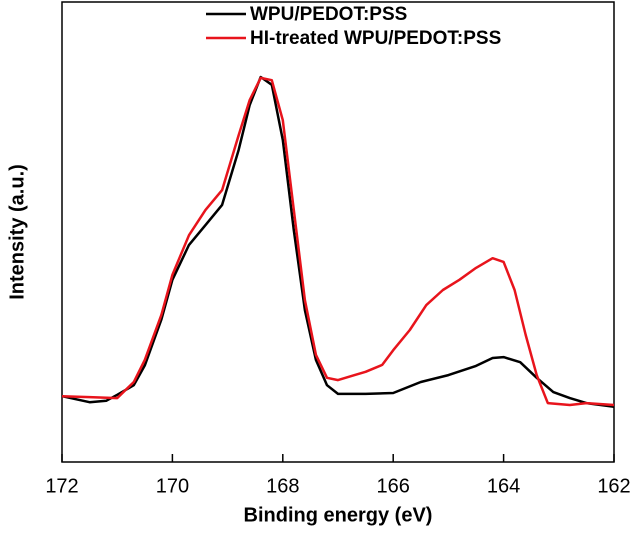  Describe the element at coordinates (375, 38) in the screenshot. I see `legend-label: HI-treated WPU/PEDOT:PSS` at that location.